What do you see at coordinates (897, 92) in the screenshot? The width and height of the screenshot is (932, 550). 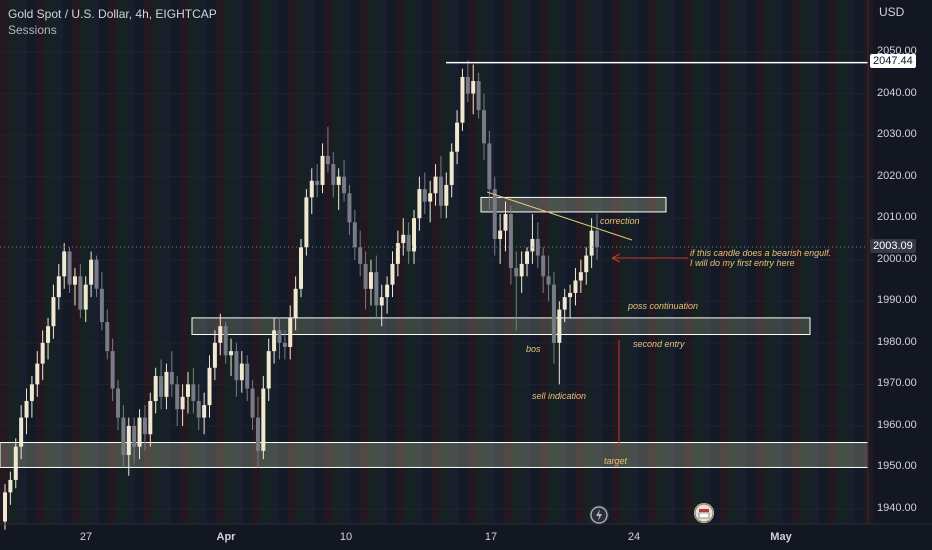 I see `y-tick-label: 2040.00` at bounding box center [897, 92].